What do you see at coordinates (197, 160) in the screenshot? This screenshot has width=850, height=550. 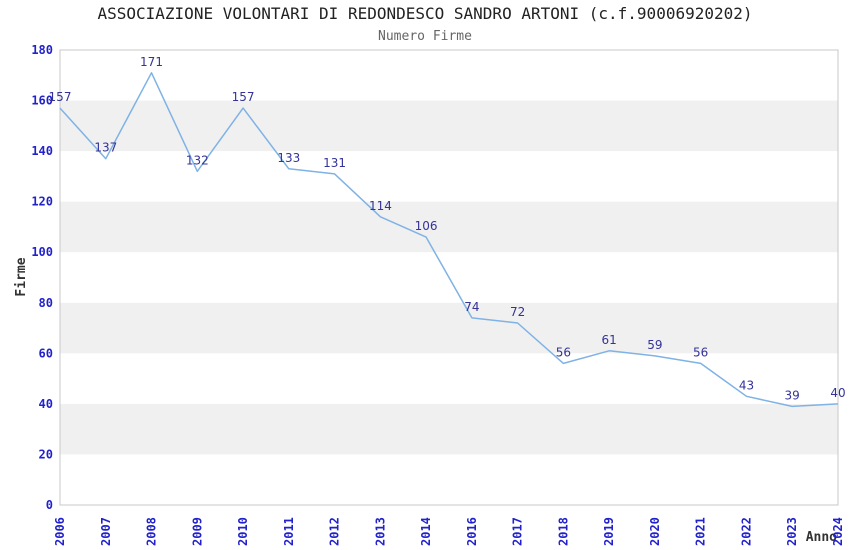 I see `data-point-label: 132` at bounding box center [197, 160].